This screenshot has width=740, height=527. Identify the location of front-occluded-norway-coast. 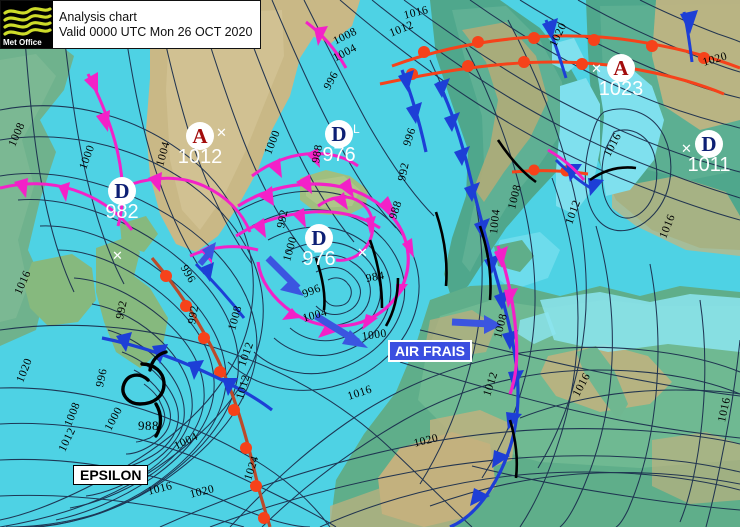
(191, 202).